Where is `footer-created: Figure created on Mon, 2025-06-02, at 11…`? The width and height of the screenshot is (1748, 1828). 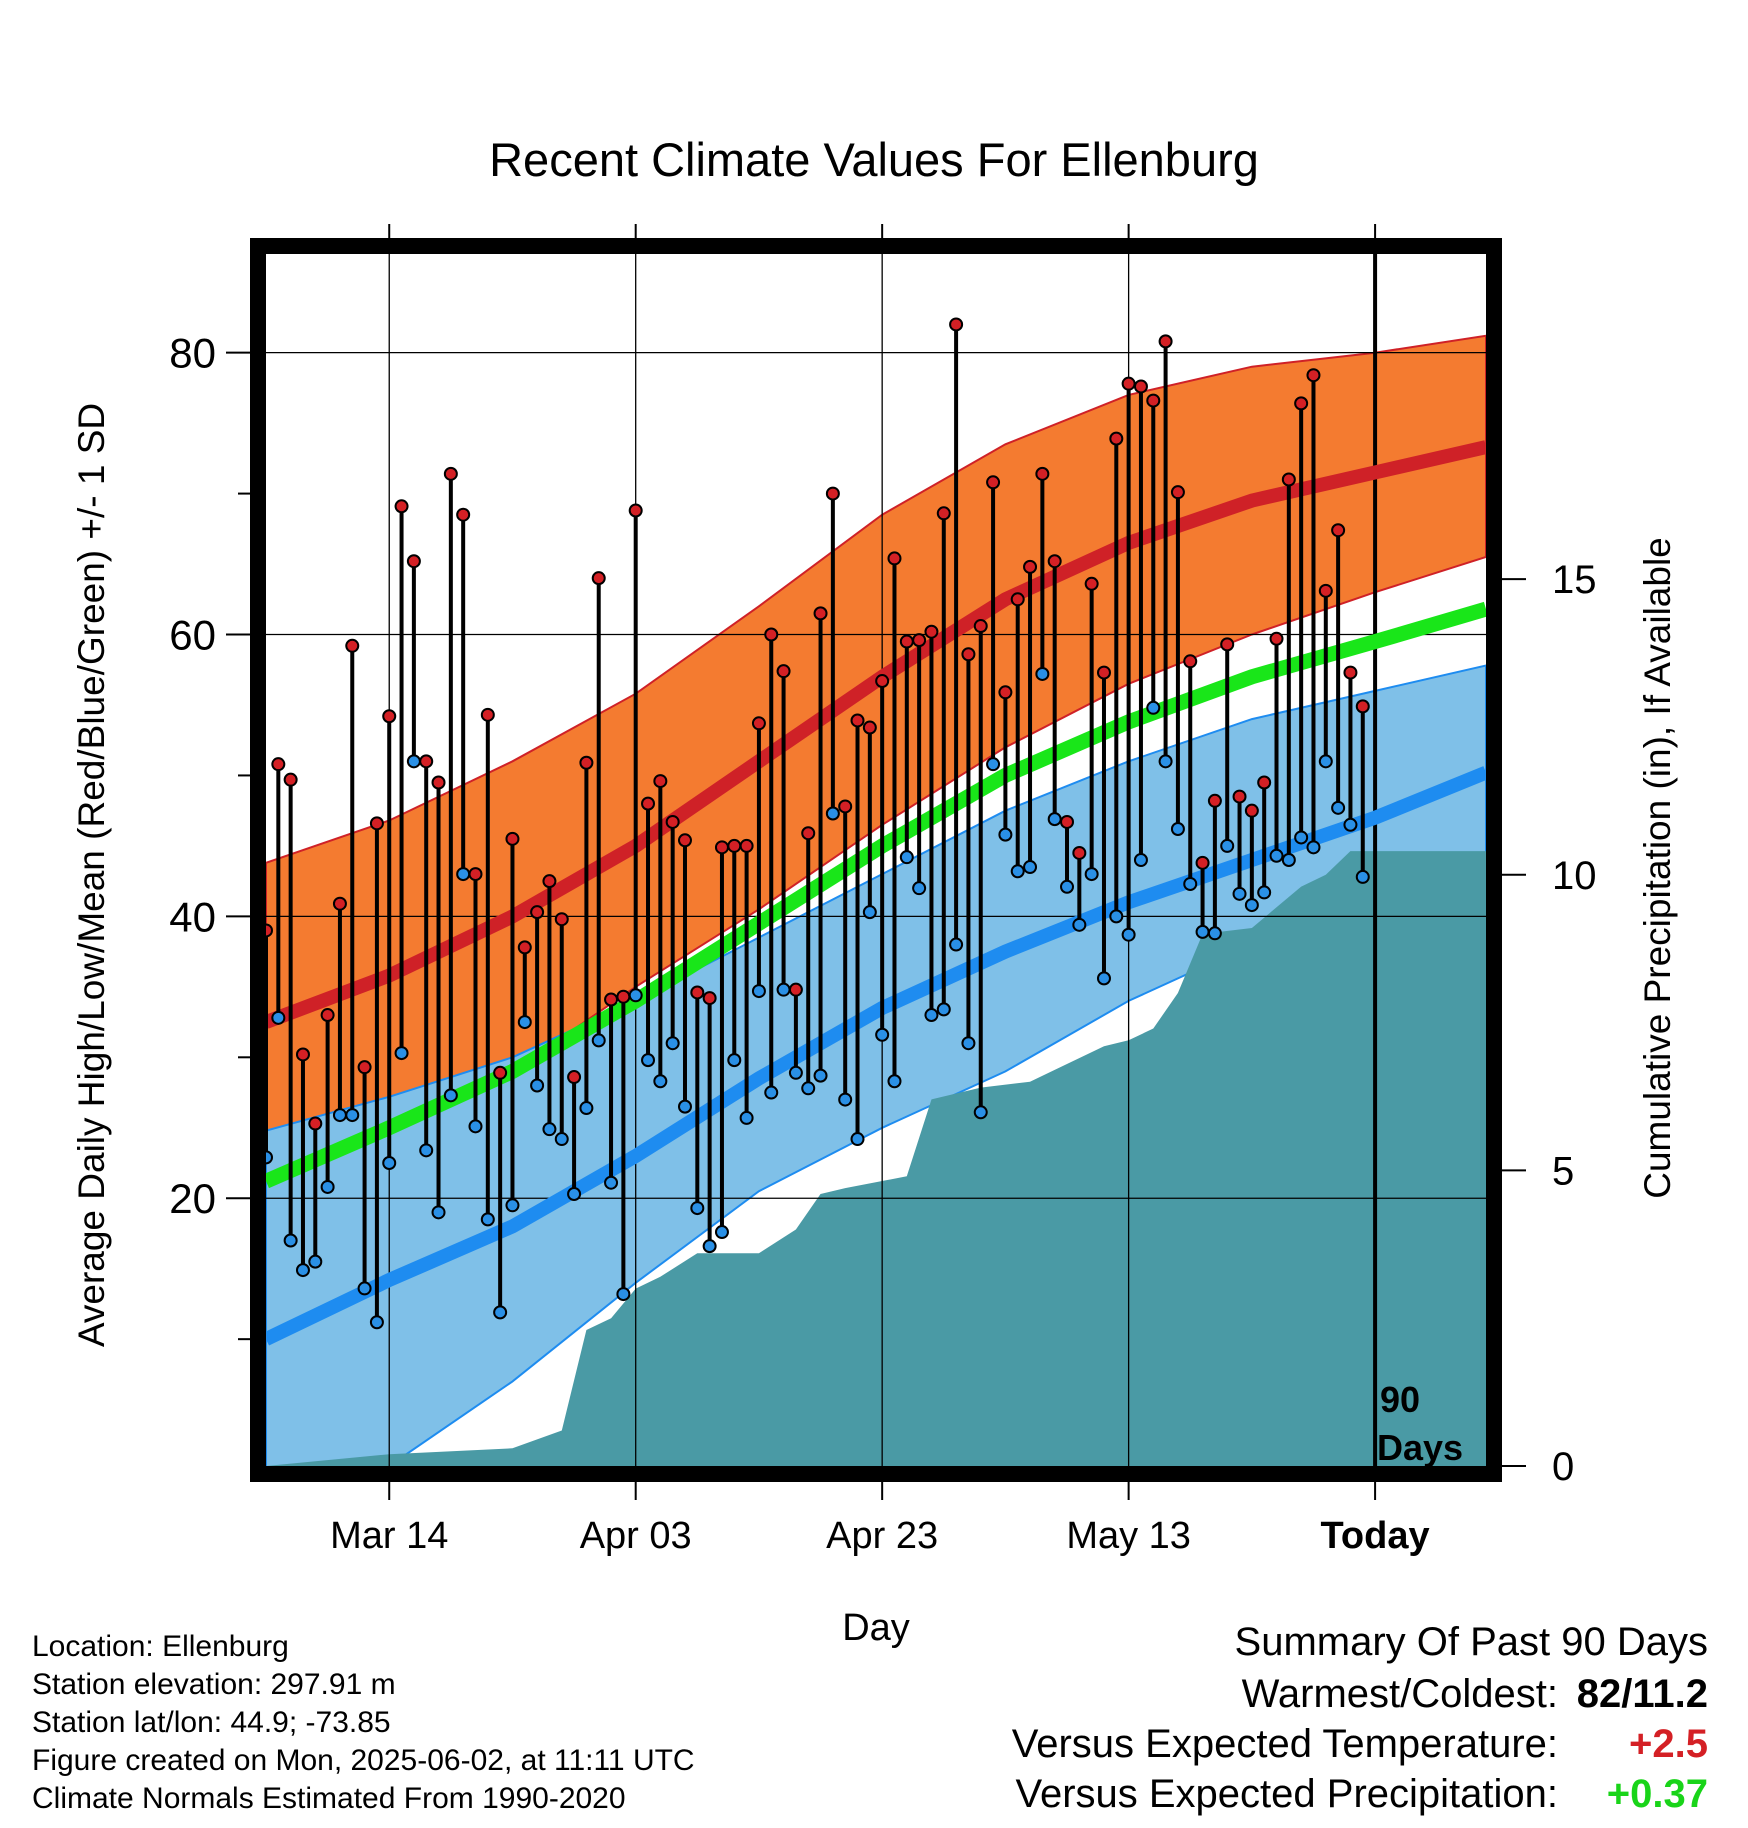
footer-created: Figure created on Mon, 2025-06-02, at 11… is located at coordinates (363, 1760).